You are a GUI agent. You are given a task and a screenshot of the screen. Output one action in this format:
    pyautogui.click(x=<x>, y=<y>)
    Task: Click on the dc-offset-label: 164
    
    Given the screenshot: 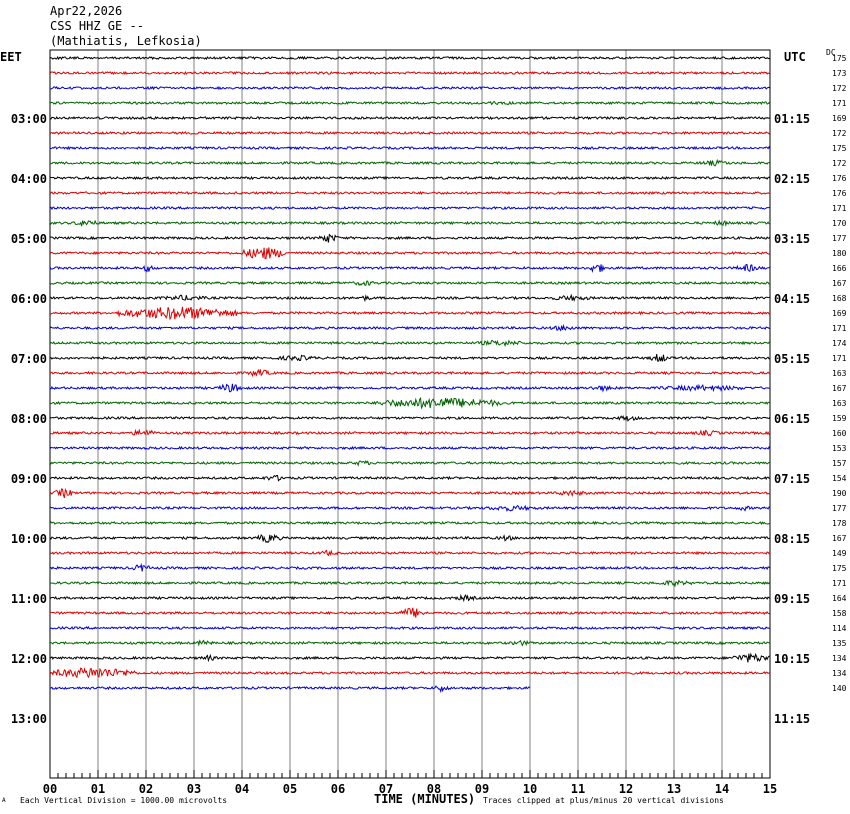 What is the action you would take?
    pyautogui.click(x=839, y=598)
    